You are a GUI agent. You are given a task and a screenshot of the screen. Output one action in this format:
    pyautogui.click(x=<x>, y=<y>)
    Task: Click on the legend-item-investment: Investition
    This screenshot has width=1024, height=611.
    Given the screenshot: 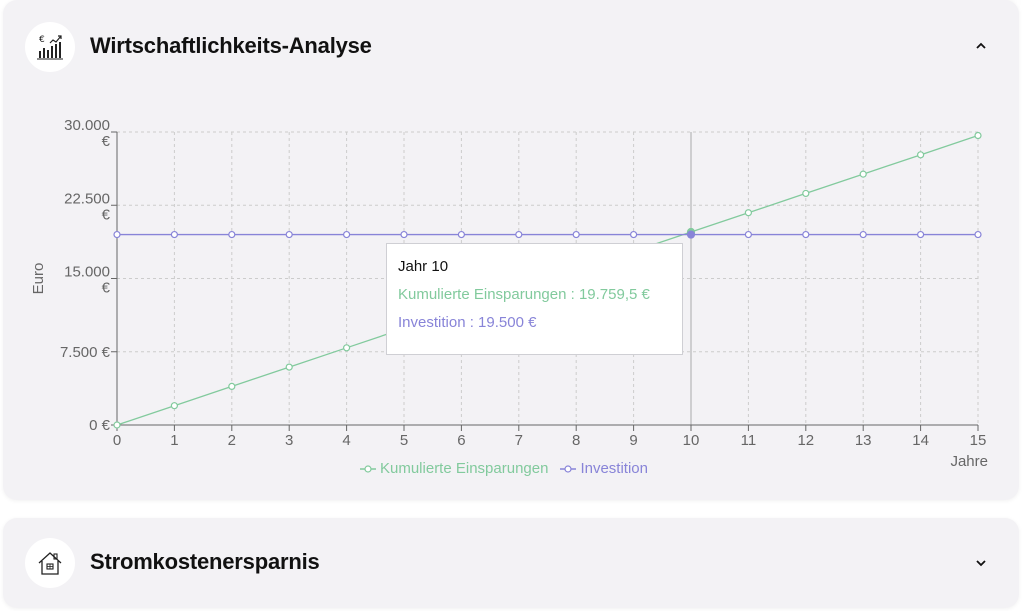 What is the action you would take?
    pyautogui.click(x=604, y=468)
    